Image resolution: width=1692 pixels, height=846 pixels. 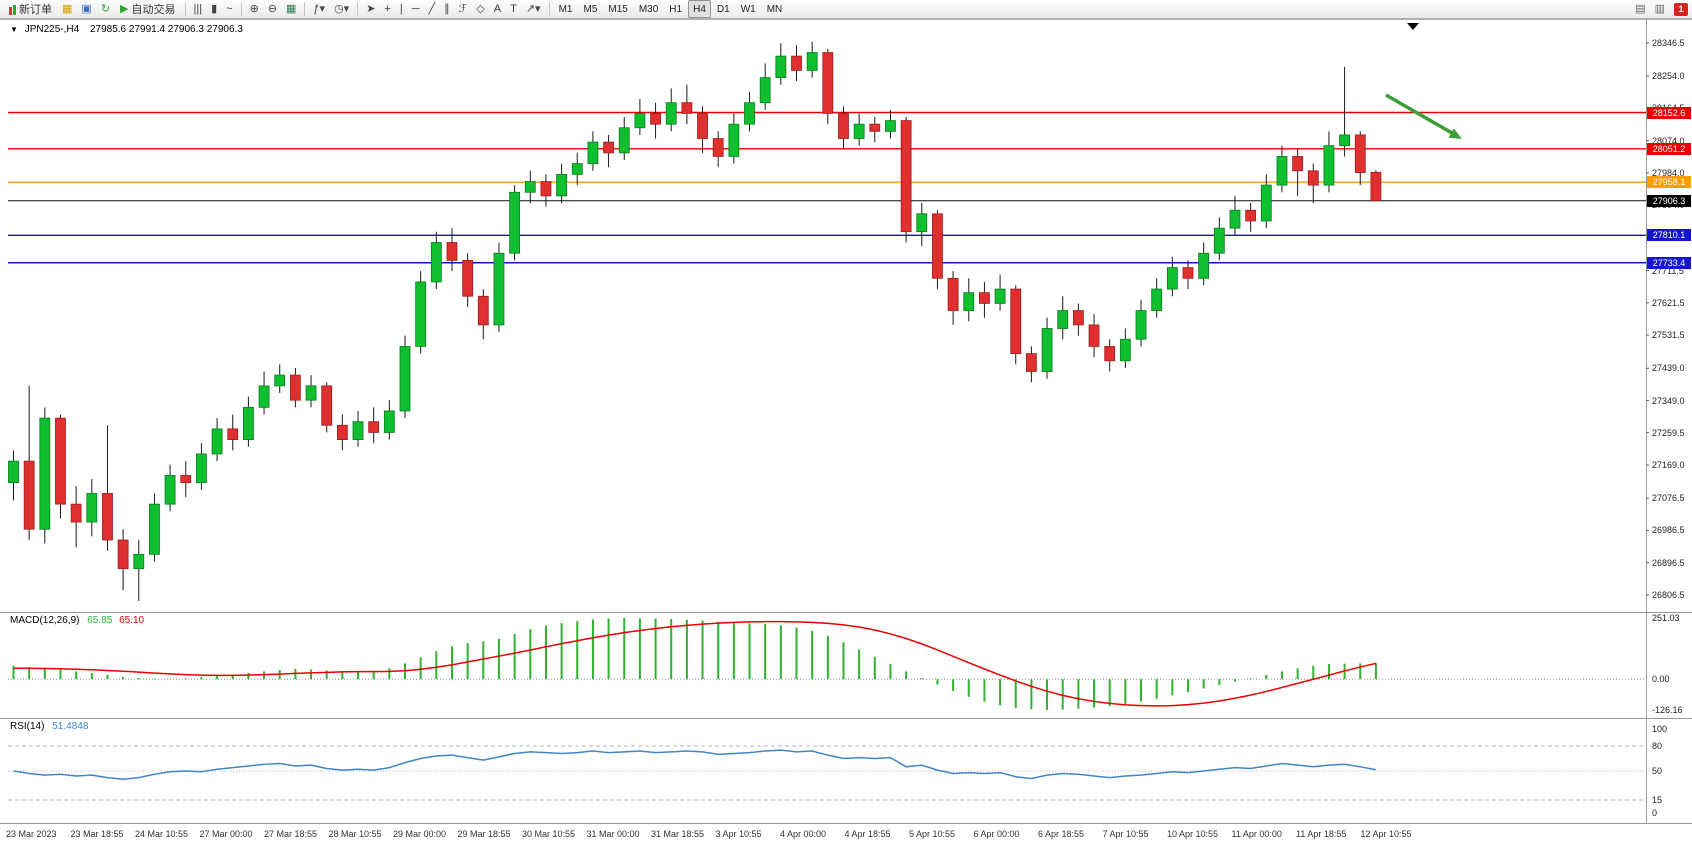 What do you see at coordinates (1681, 9) in the screenshot?
I see `notification-badge: 1` at bounding box center [1681, 9].